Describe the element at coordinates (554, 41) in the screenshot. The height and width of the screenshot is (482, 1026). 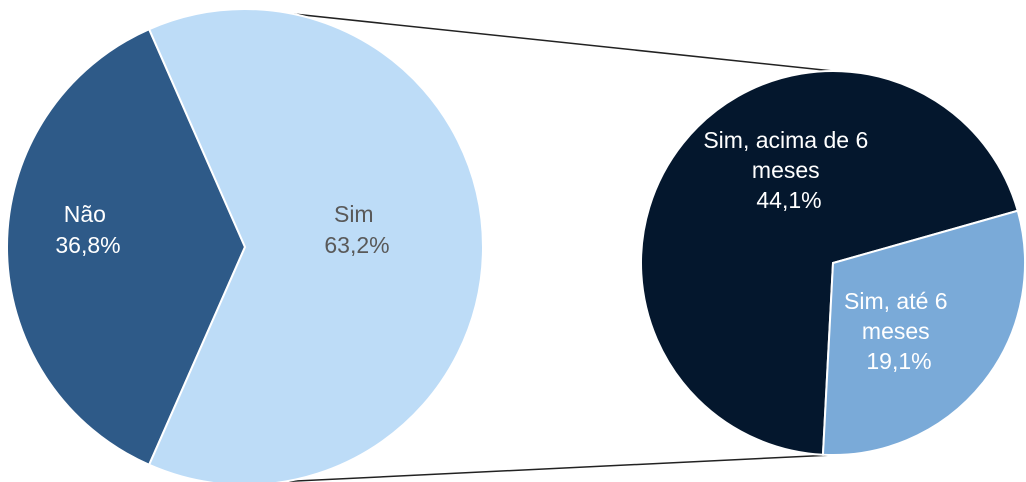
I see `connector-line-top` at that location.